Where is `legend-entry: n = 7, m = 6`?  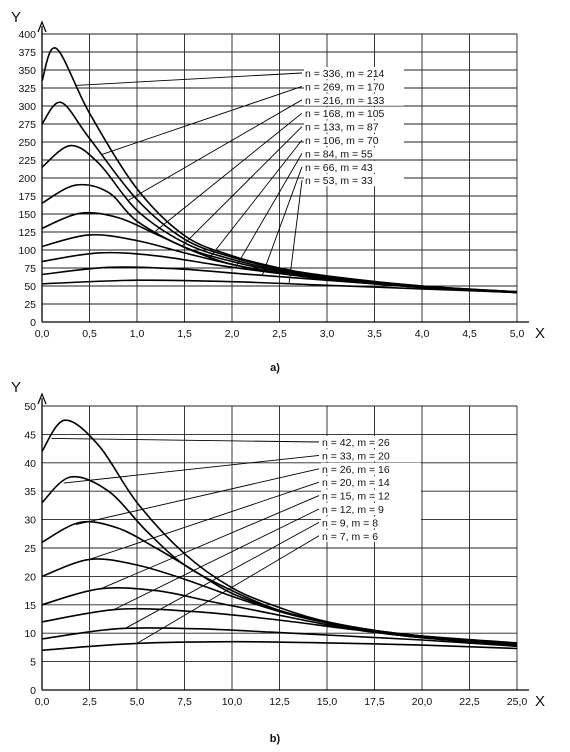 legend-entry: n = 7, m = 6 is located at coordinates (350, 537).